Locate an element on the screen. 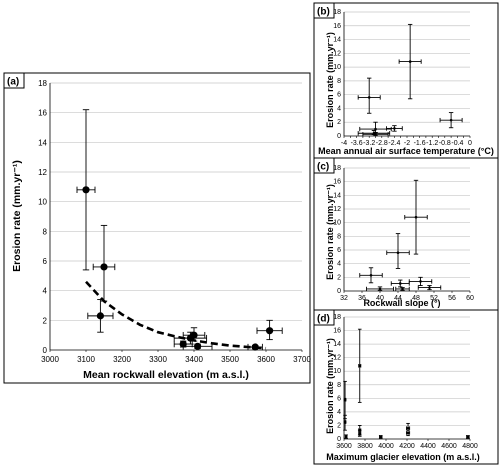  x-tick-label-b: -2.8 is located at coordinates (382, 143).